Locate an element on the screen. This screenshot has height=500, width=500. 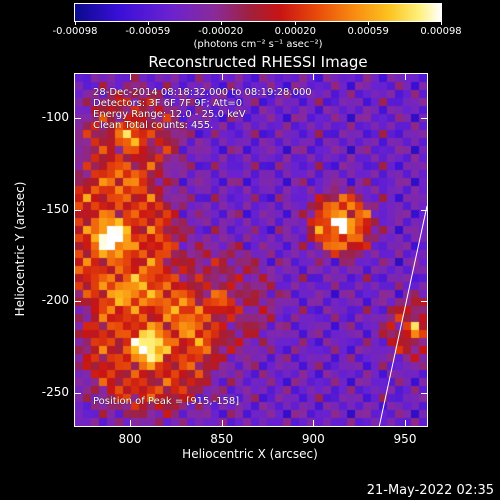
colorbar-tick-label: 0.00020 is located at coordinates (295, 31).